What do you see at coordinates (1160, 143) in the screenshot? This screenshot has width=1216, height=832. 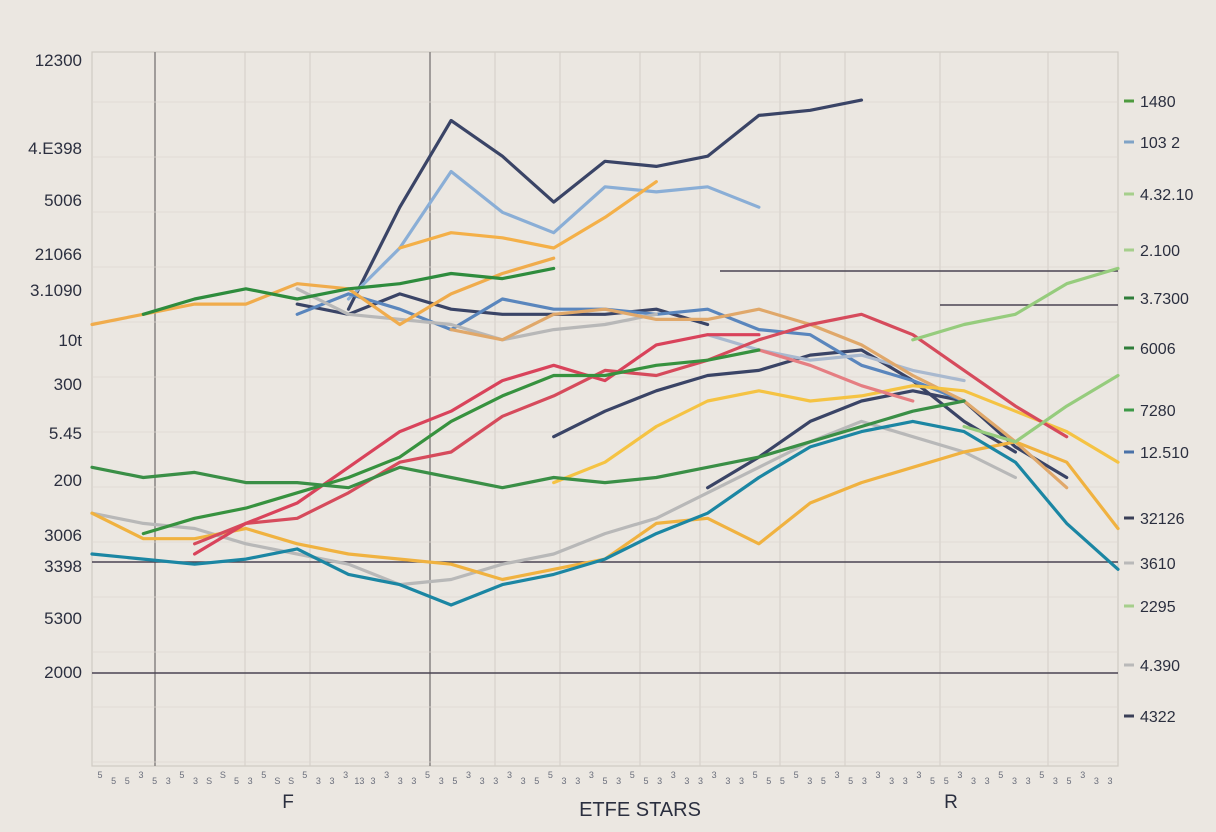 I see `y-tick-label-right: 103 2` at bounding box center [1160, 143].